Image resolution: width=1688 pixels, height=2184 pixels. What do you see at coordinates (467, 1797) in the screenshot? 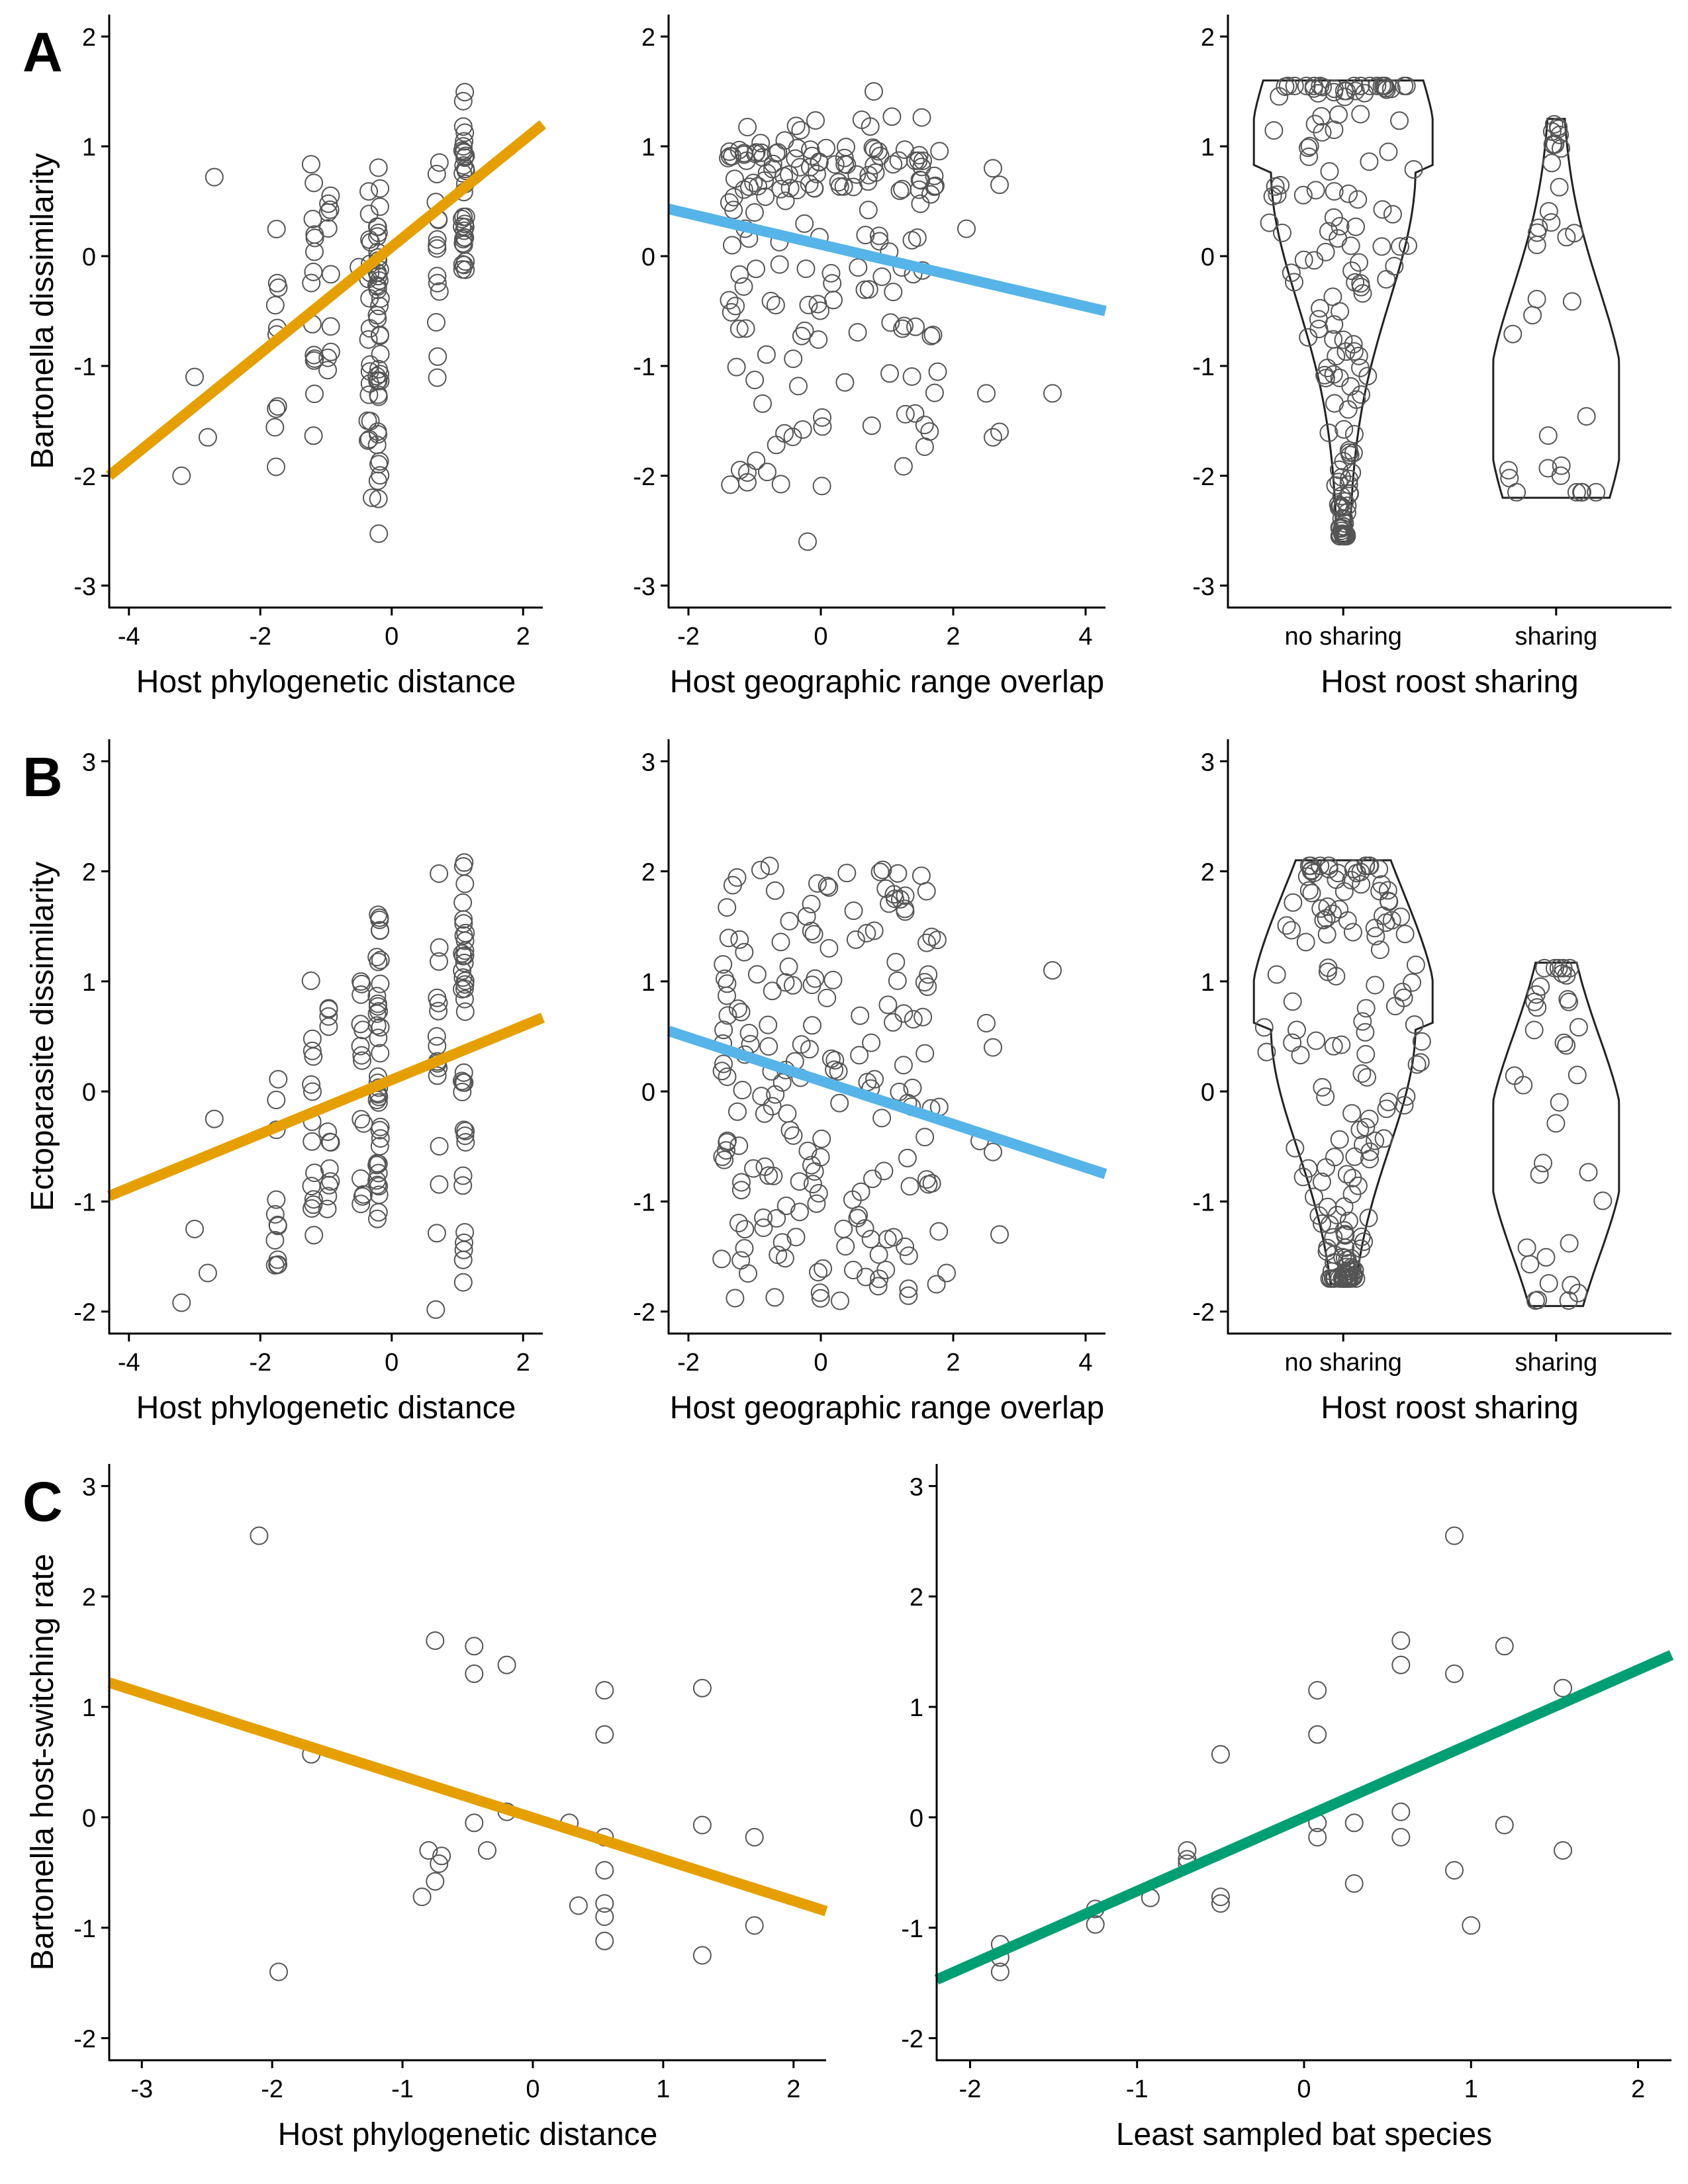
I see `trend-line` at bounding box center [467, 1797].